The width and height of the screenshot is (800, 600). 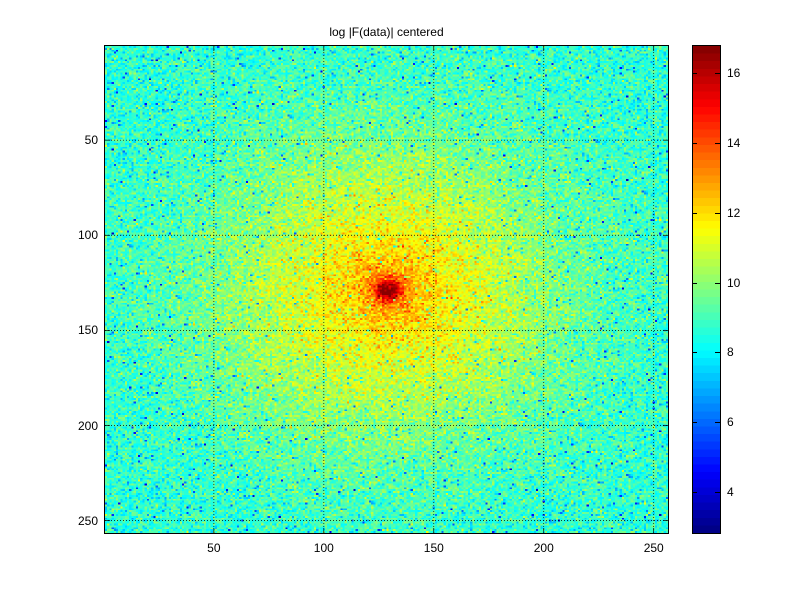 I want to click on colorbar-tick-label: 6, so click(x=730, y=422).